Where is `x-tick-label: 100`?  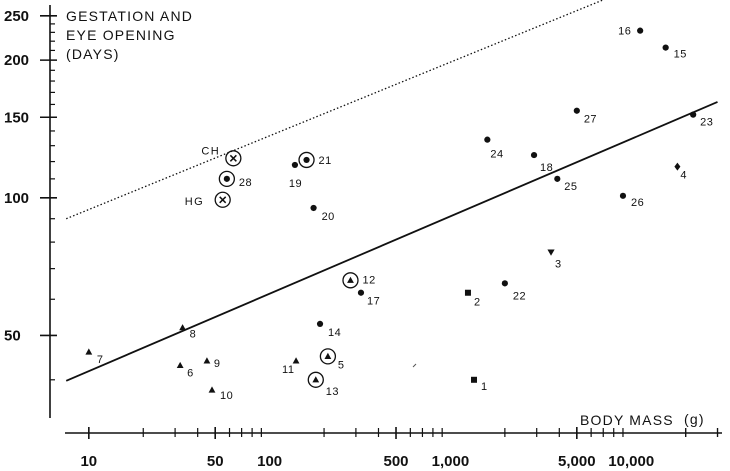 x-tick-label: 100 is located at coordinates (269, 461).